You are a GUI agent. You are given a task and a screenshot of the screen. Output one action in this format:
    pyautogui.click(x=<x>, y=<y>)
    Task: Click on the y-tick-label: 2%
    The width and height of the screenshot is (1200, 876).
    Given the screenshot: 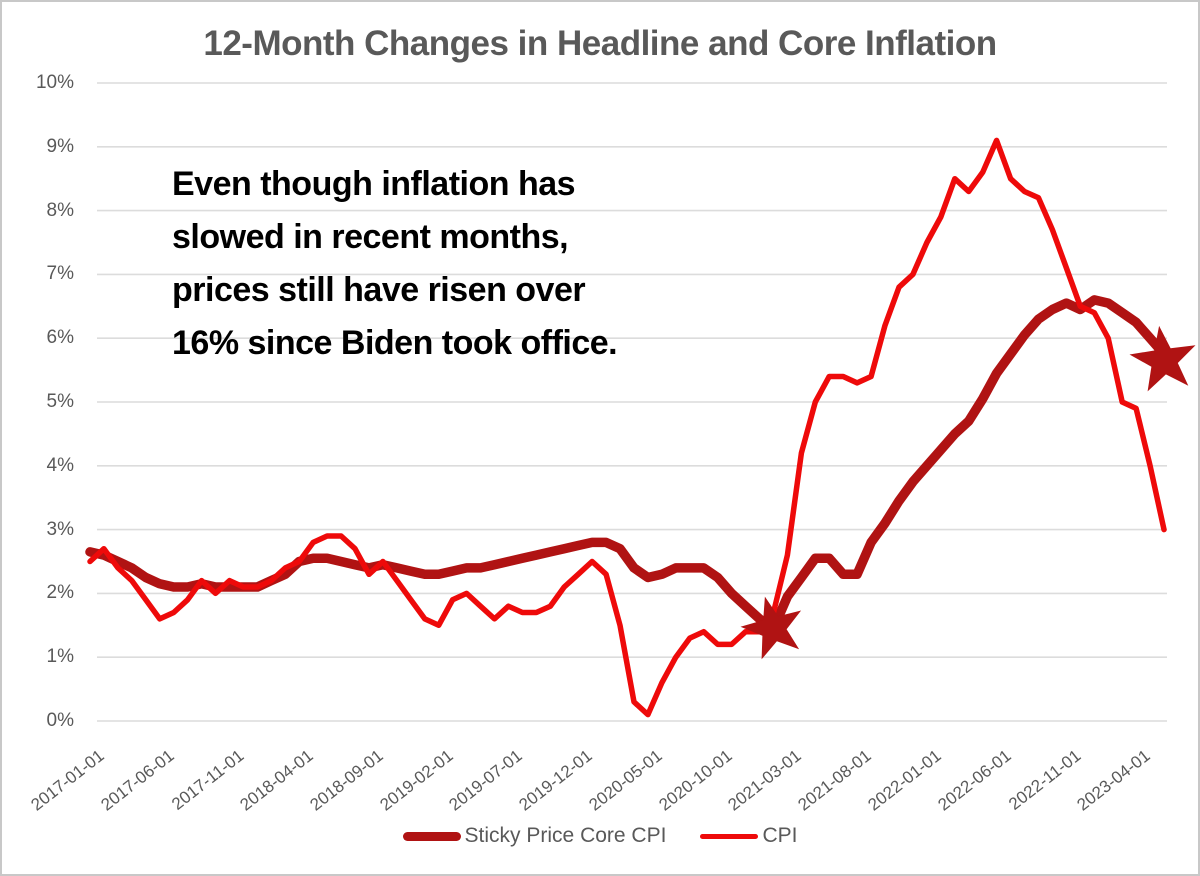 What is the action you would take?
    pyautogui.click(x=60, y=593)
    